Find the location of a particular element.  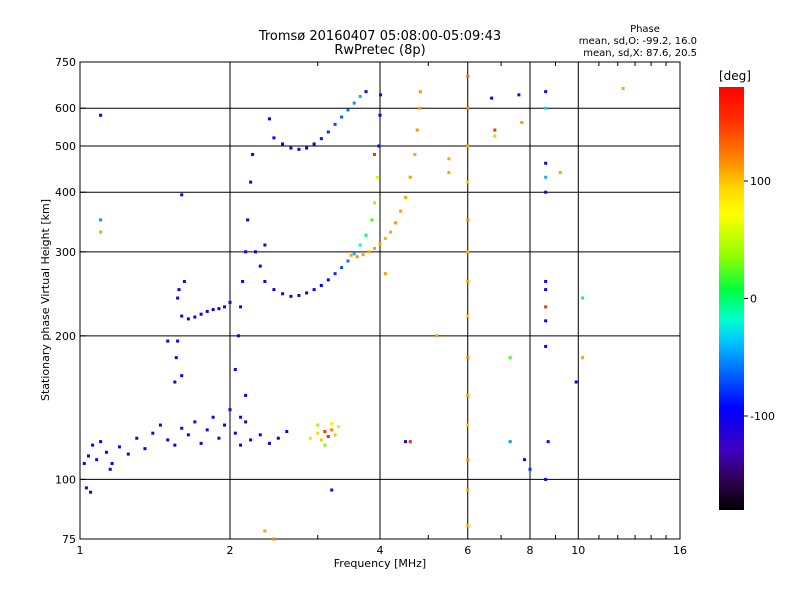

x-tick-label: 10 is located at coordinates (578, 550).